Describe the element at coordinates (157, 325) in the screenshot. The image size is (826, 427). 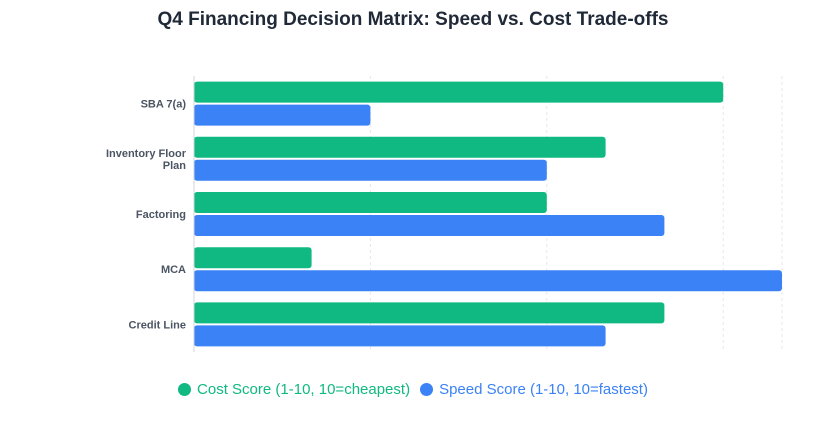
I see `y-tick-label: Credit Line` at that location.